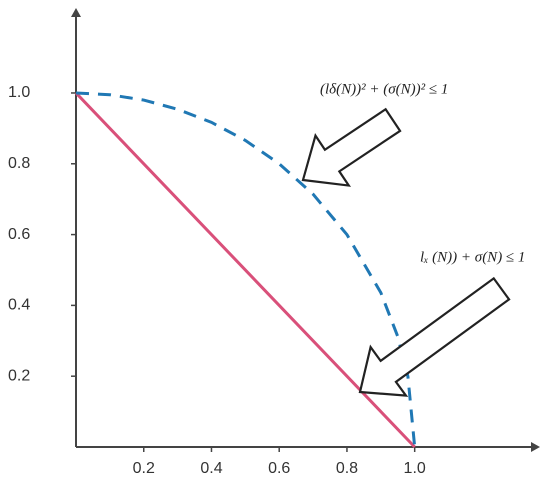 Image resolution: width=550 pixels, height=492 pixels. What do you see at coordinates (535, 447) in the screenshot?
I see `x-axis-arrow` at bounding box center [535, 447].